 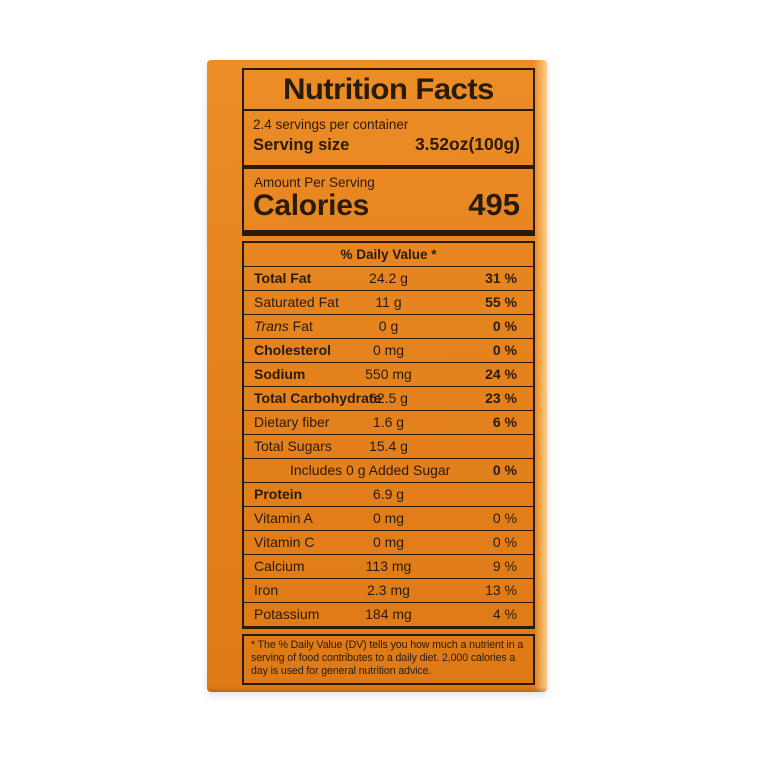 What do you see at coordinates (388, 350) in the screenshot?
I see `nutrient-row-cholesterol: Cholesterol 0 mg 0 %` at bounding box center [388, 350].